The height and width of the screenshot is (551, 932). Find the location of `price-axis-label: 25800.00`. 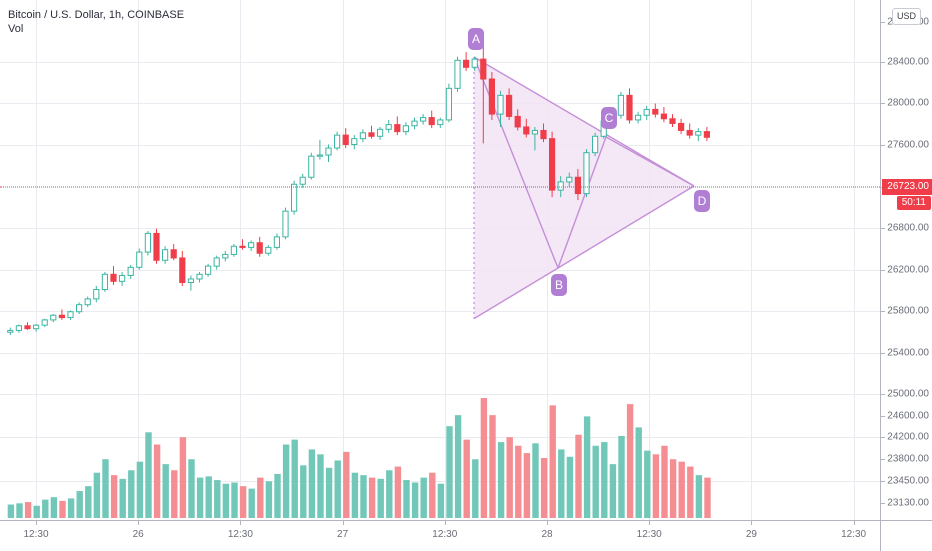

price-axis-label: 25800.00 is located at coordinates (908, 311).